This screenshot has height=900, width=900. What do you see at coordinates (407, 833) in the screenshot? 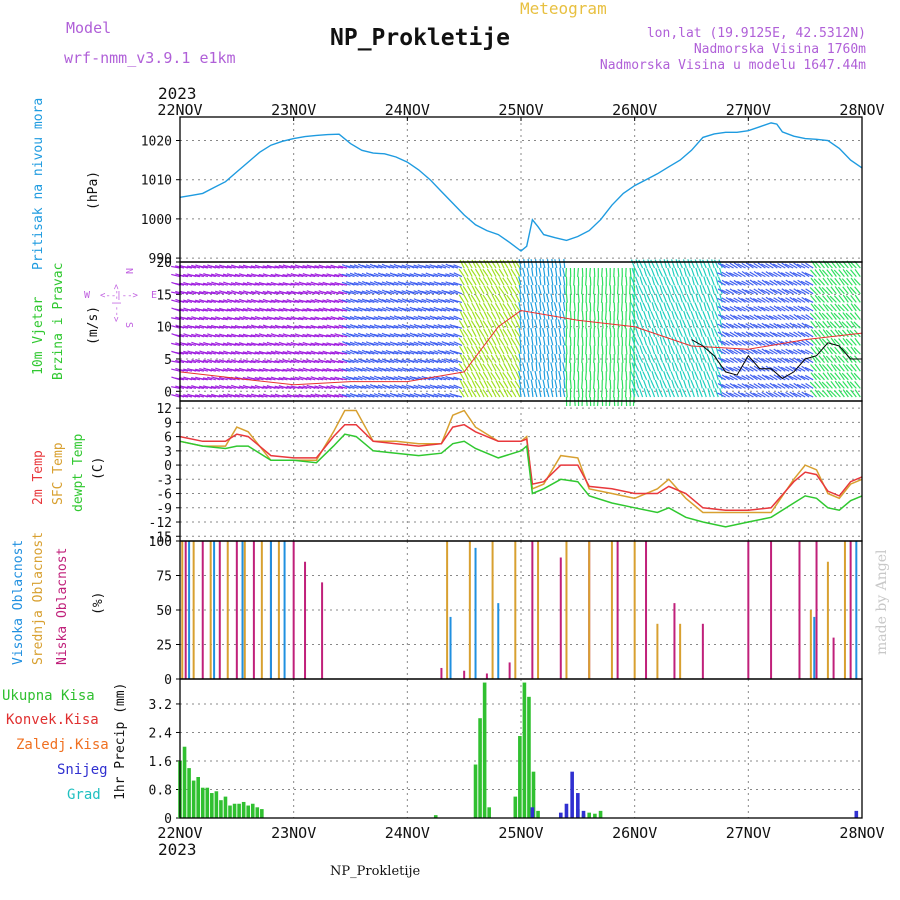
I see `x-tick-label-bottom: 24NOV` at bounding box center [407, 833].